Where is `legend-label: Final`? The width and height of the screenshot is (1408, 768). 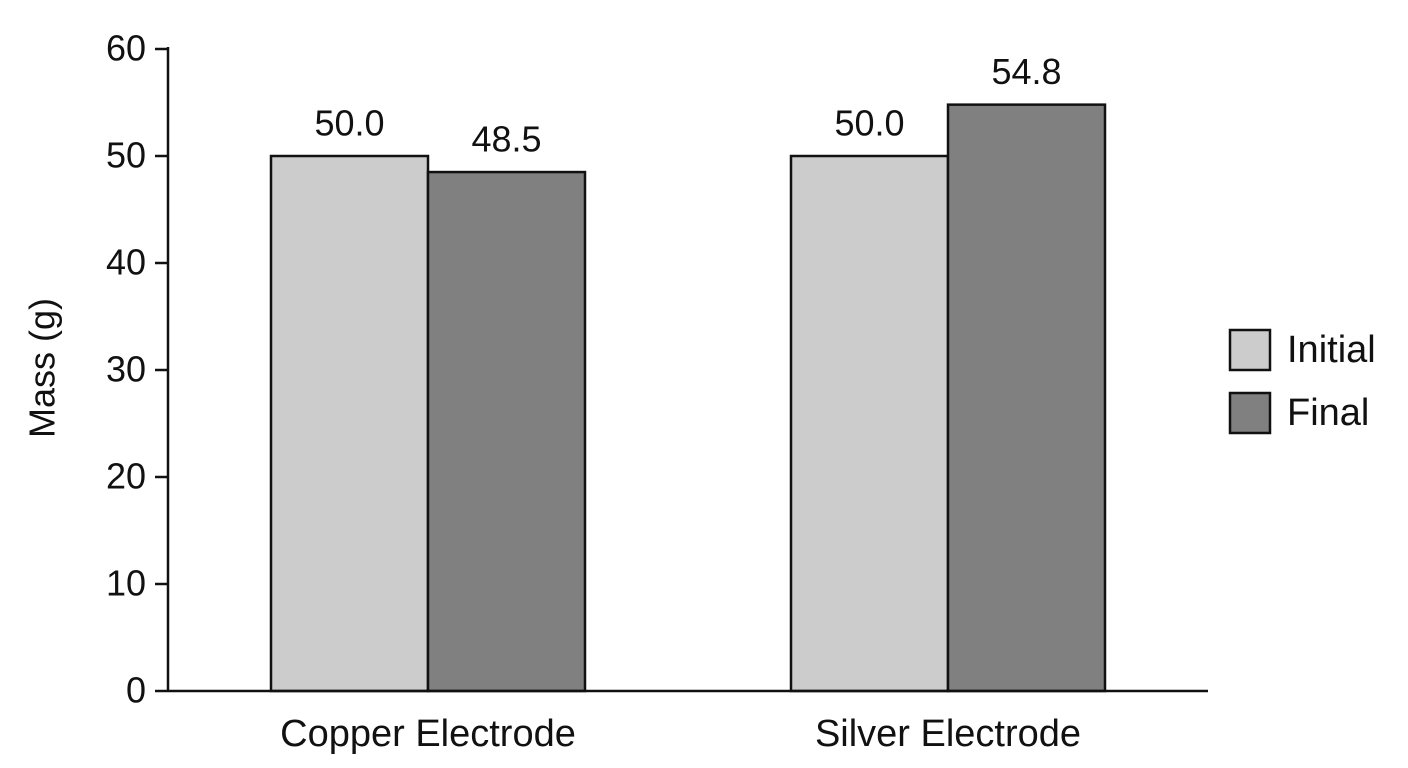 legend-label: Final is located at coordinates (1328, 413).